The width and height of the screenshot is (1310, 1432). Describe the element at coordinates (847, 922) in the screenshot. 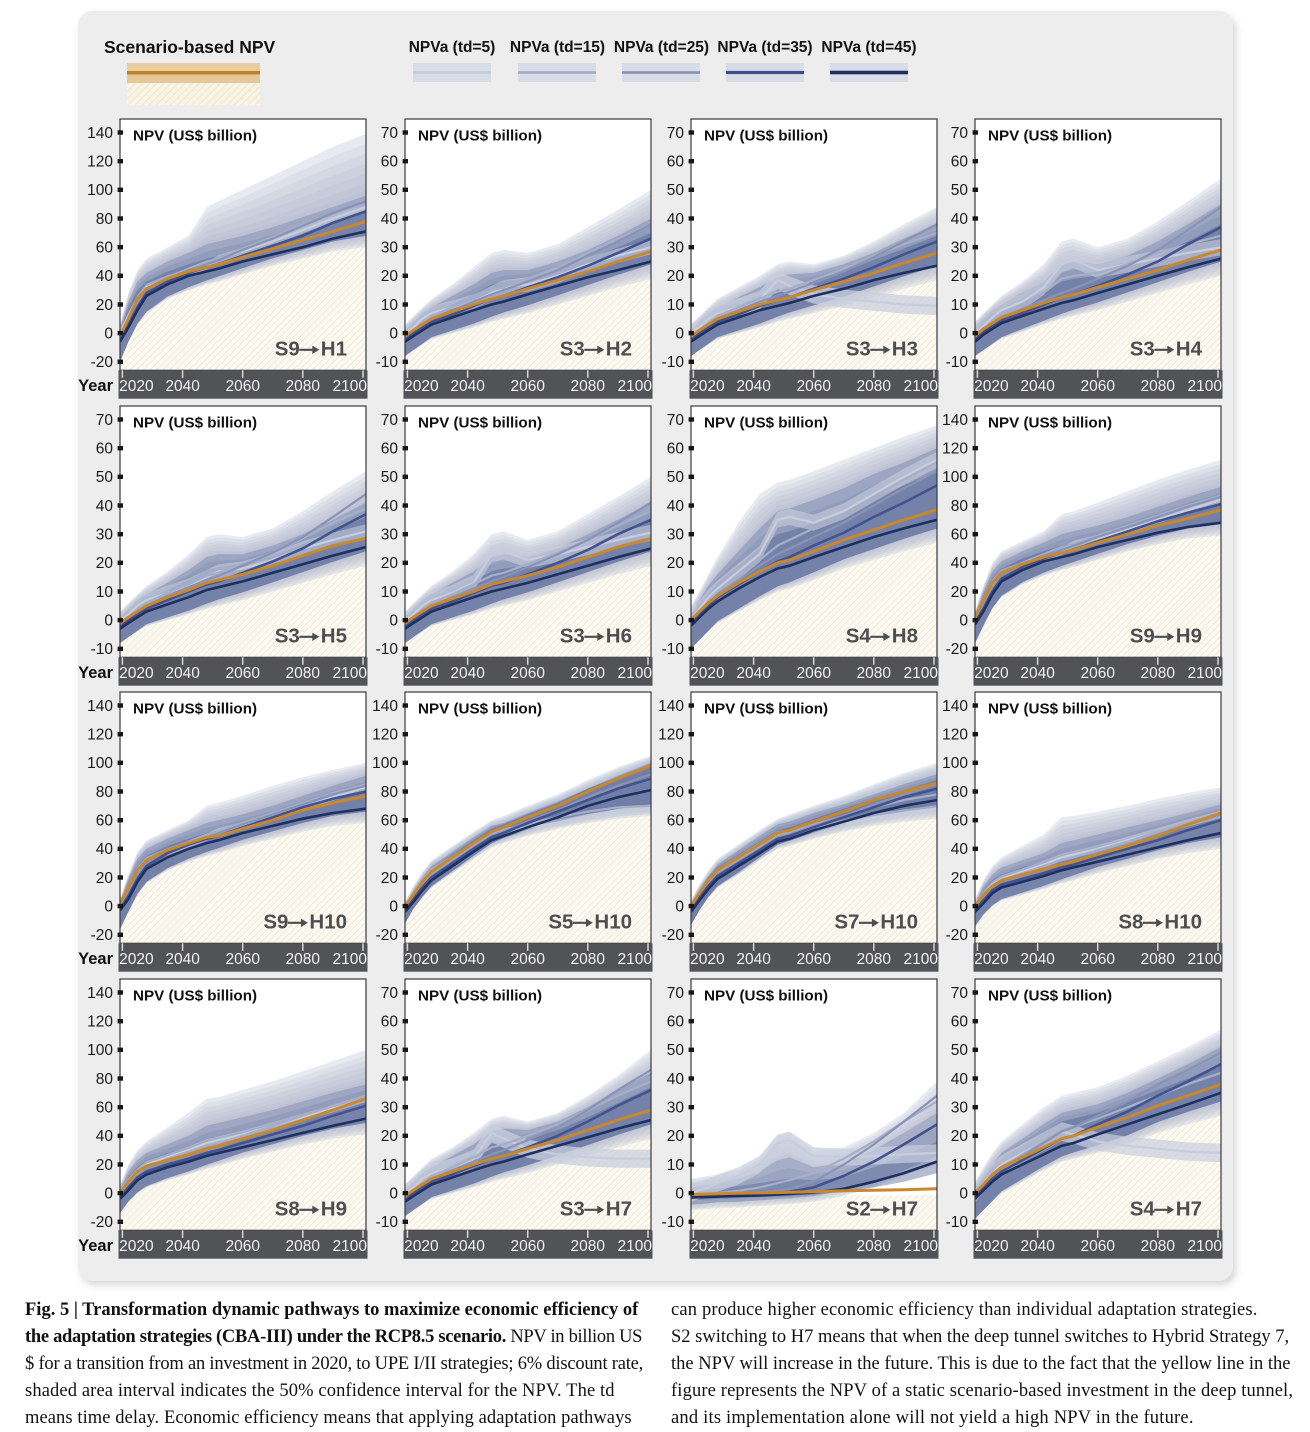

I see `svg-text: S7` at that location.